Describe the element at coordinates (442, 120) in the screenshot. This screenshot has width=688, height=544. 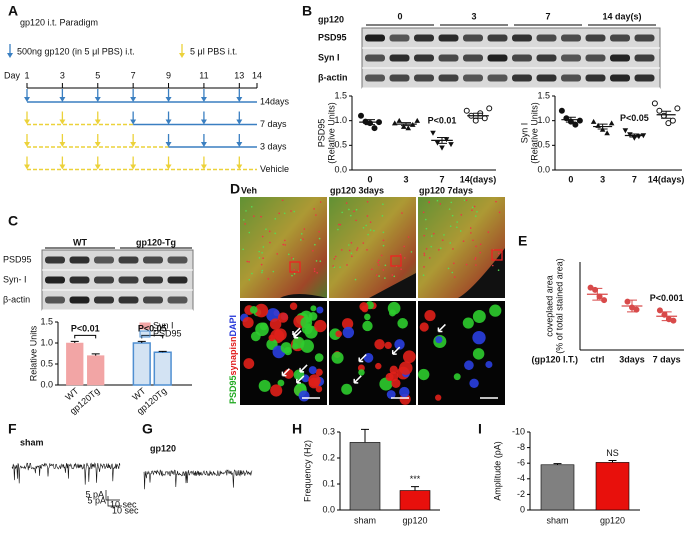
I see `annotation: P<0.01` at that location.